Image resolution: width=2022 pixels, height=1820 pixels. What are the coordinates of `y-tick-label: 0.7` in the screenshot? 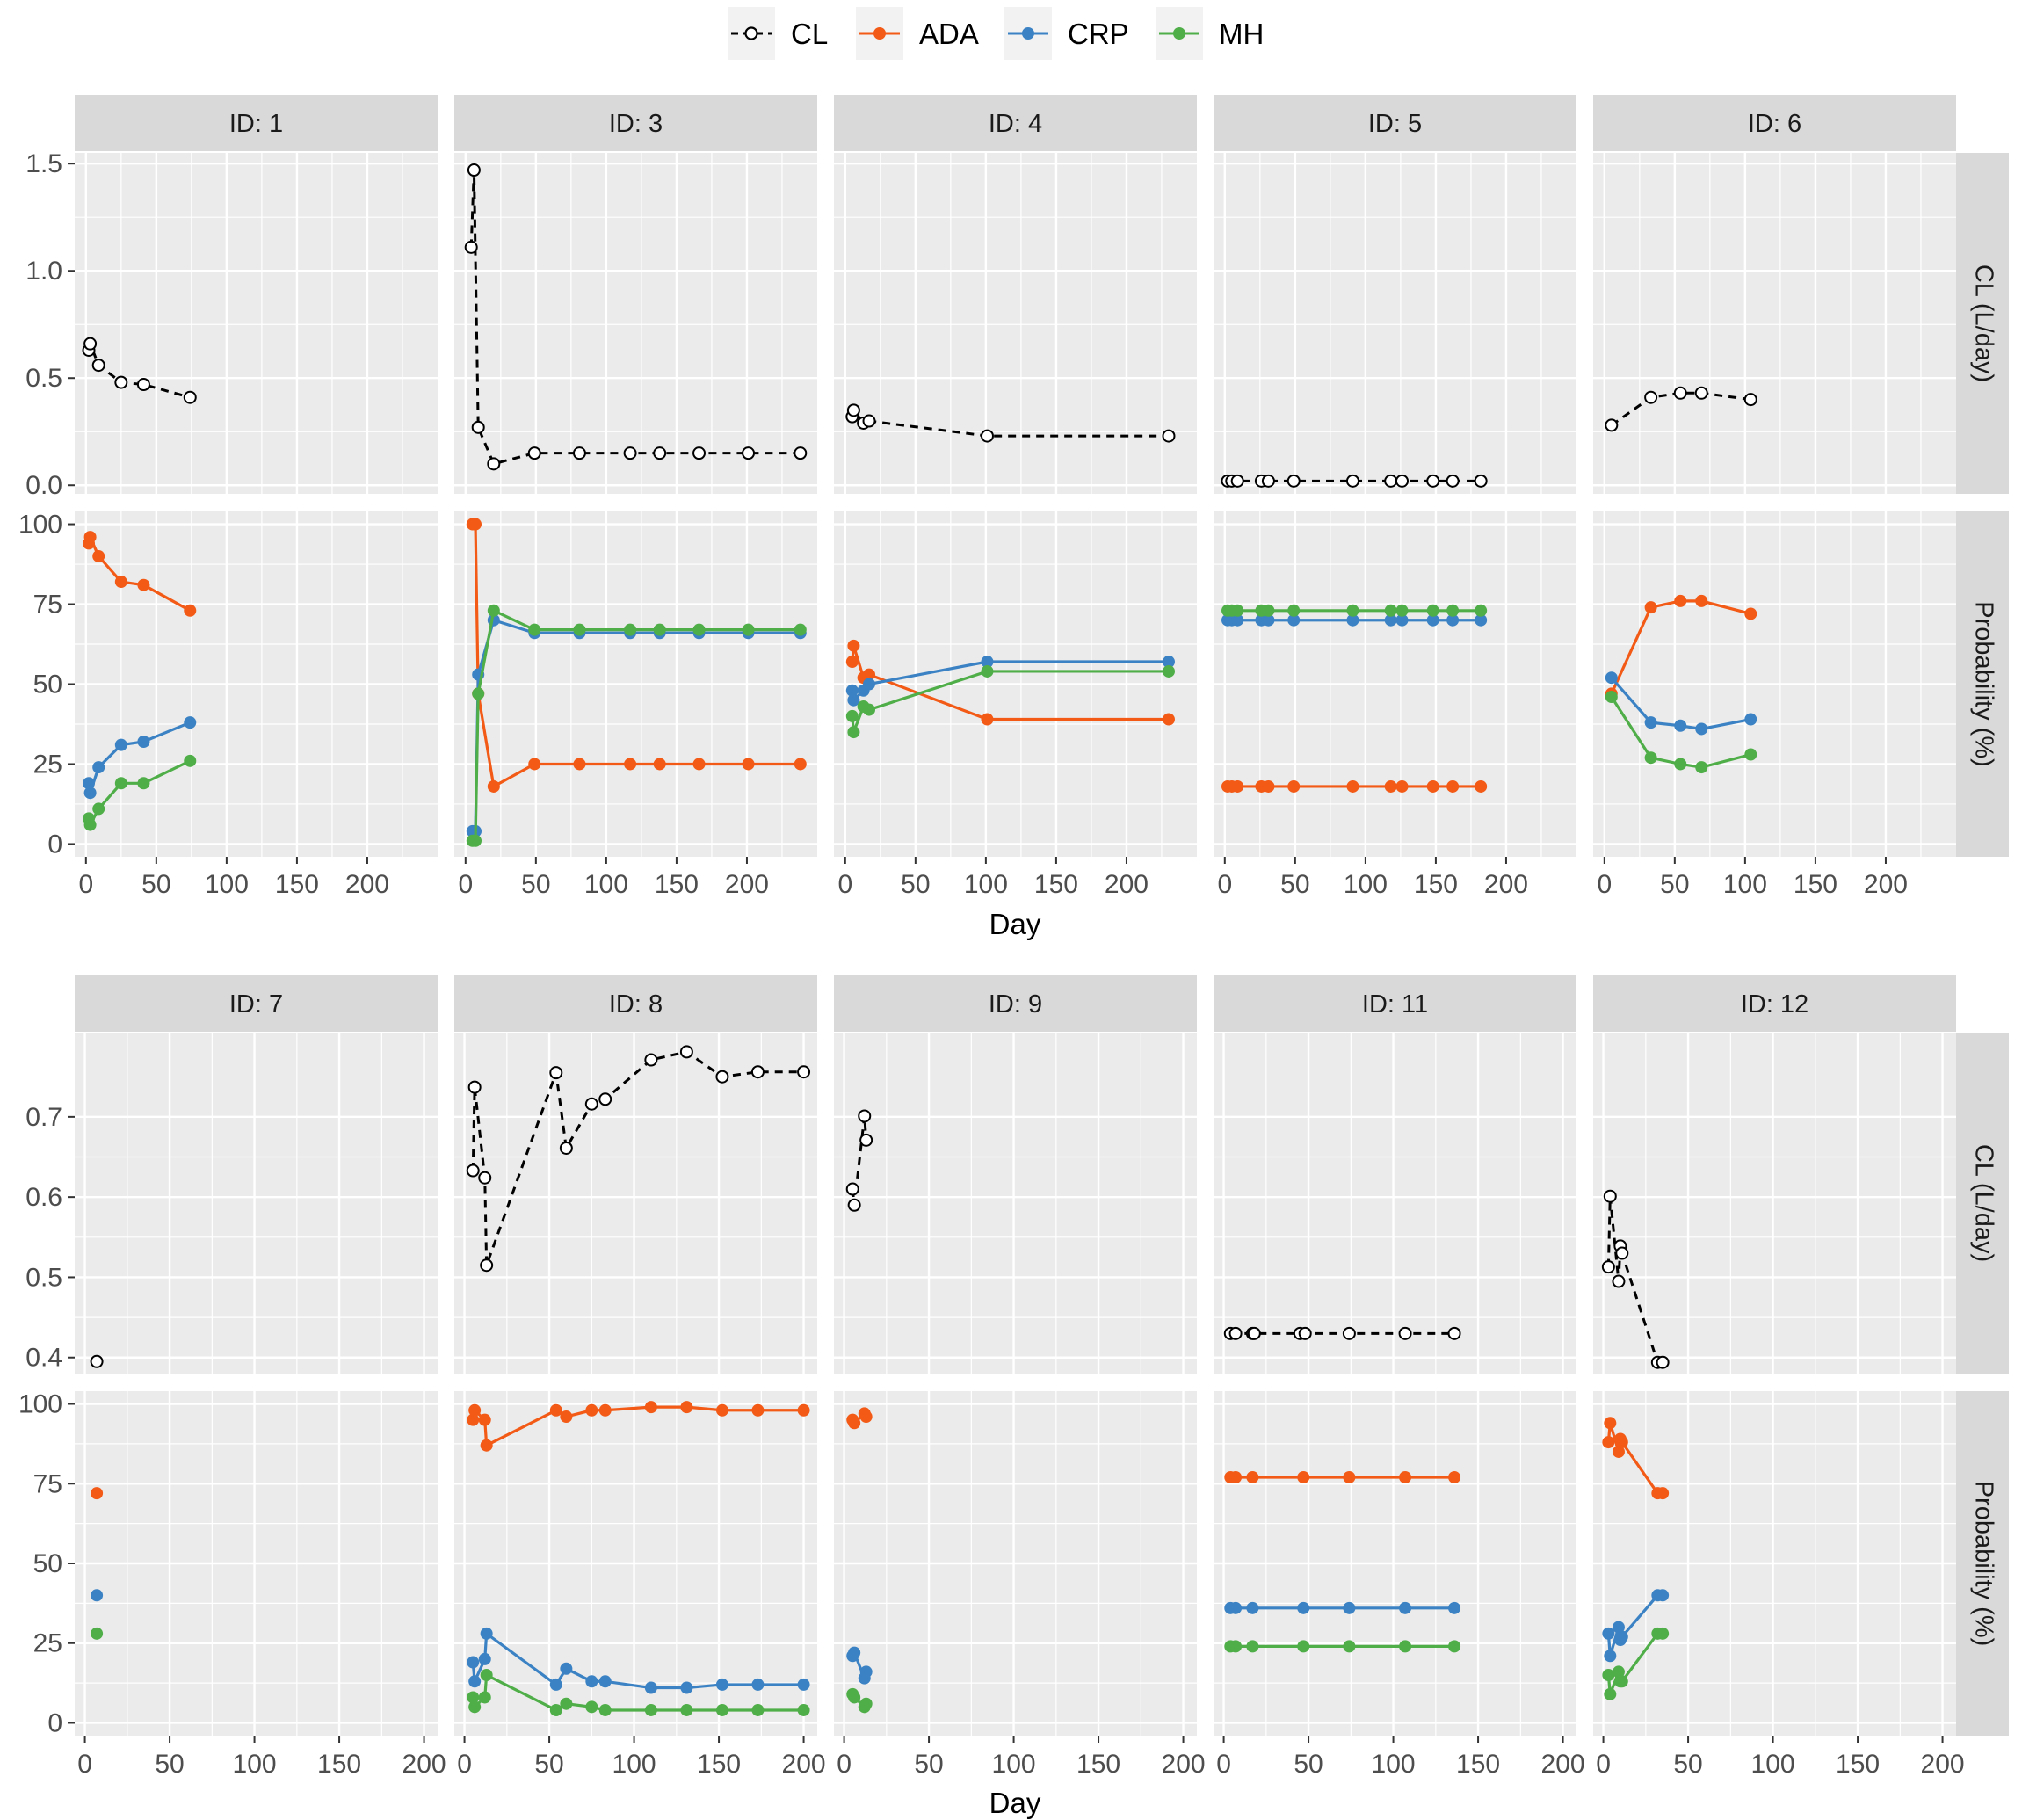 It's located at (43, 1117).